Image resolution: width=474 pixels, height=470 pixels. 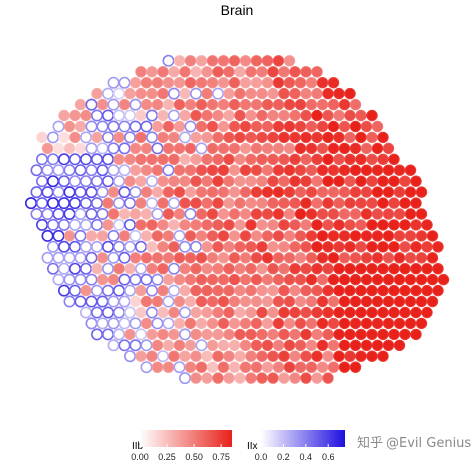 I want to click on watermark: 知乎 @Evil Genius, so click(x=414, y=443).